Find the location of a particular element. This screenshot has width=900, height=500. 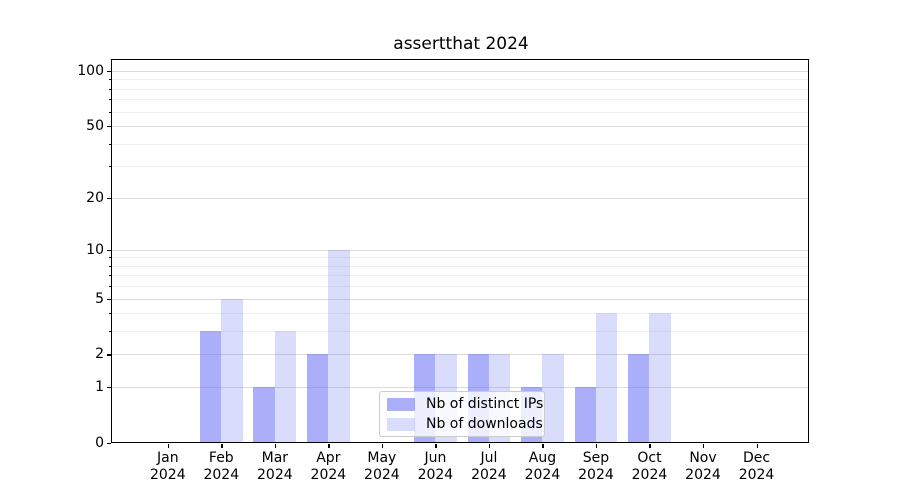

y-tick-label: 0 is located at coordinates (99, 443).